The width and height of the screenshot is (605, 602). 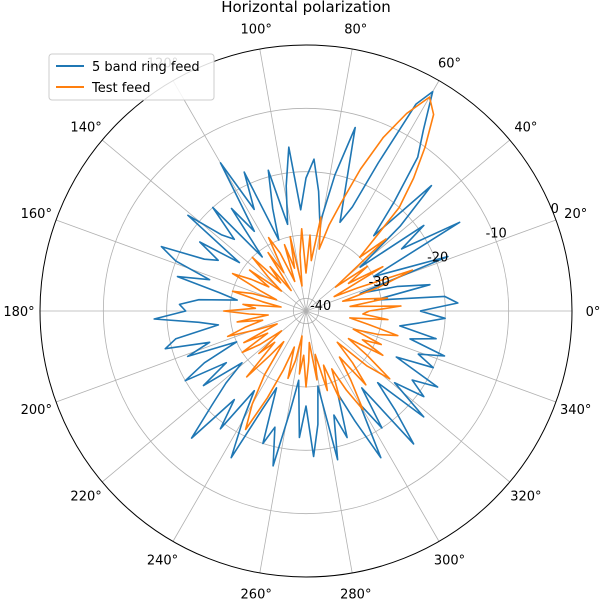 I want to click on theta-tick-label-13: 260°, so click(x=256, y=595).